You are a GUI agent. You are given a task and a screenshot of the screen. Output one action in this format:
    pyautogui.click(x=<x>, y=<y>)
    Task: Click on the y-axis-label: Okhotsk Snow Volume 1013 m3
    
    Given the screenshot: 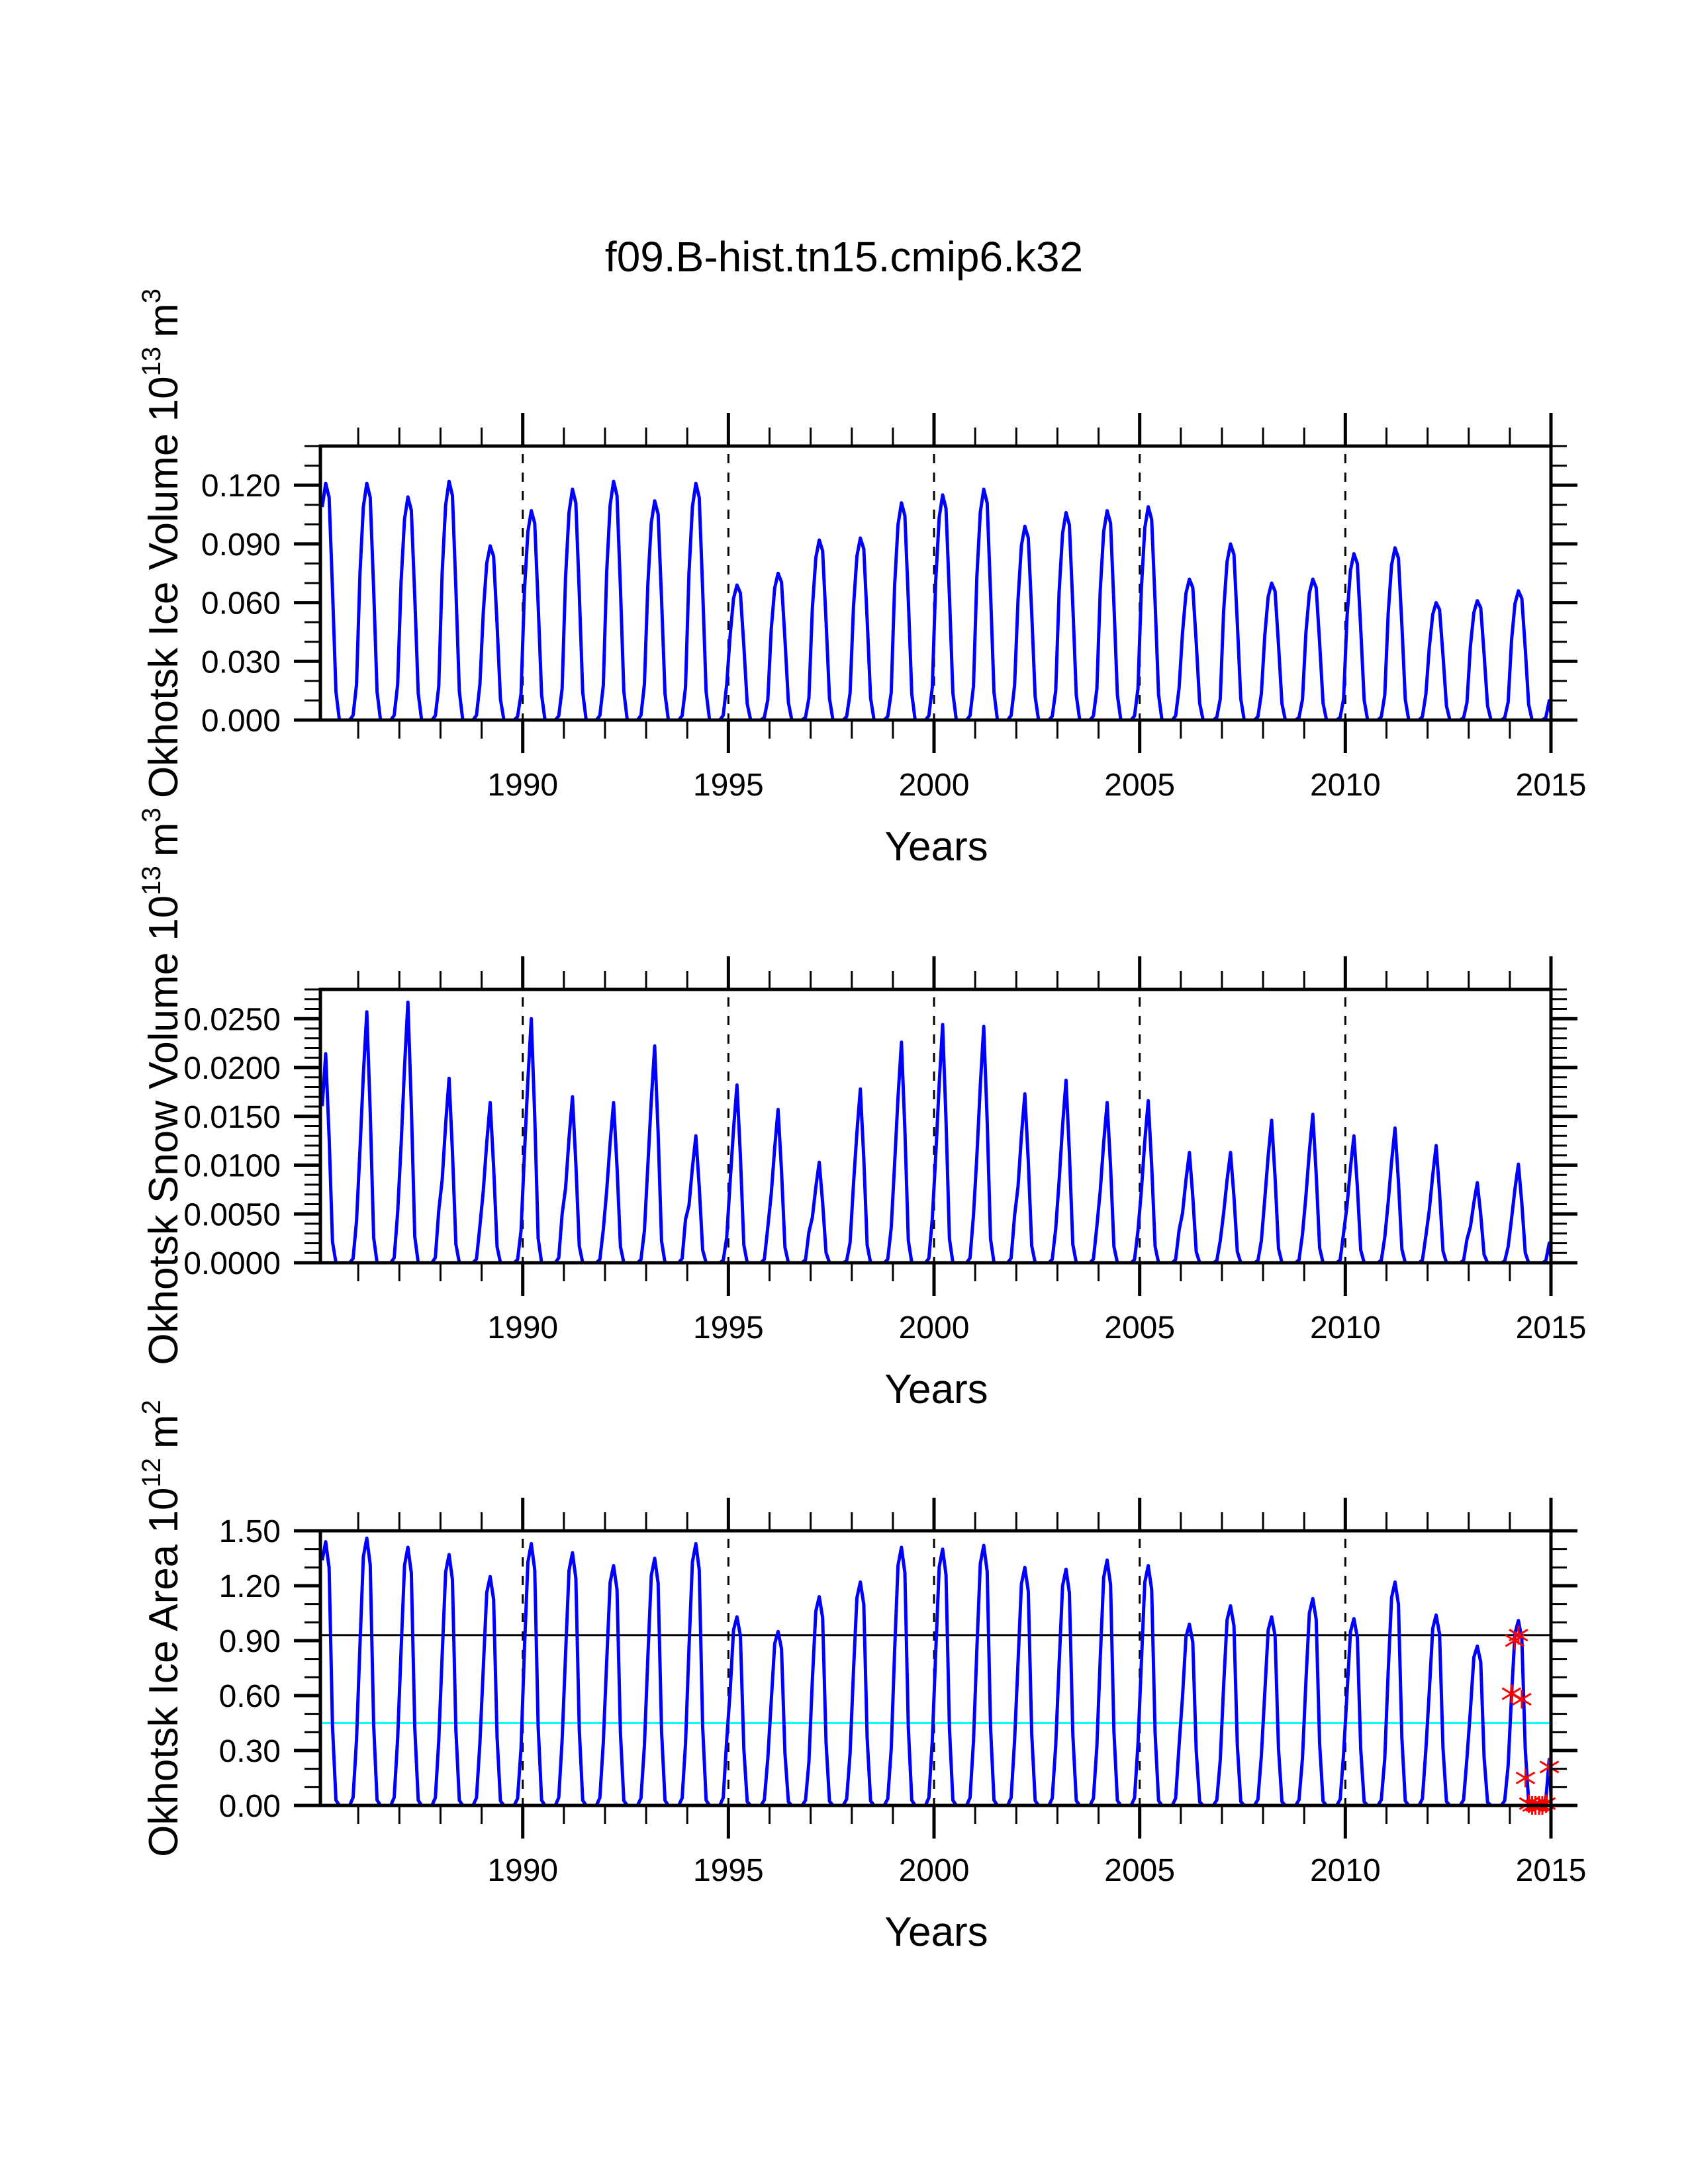 What is the action you would take?
    pyautogui.click(x=162, y=1086)
    